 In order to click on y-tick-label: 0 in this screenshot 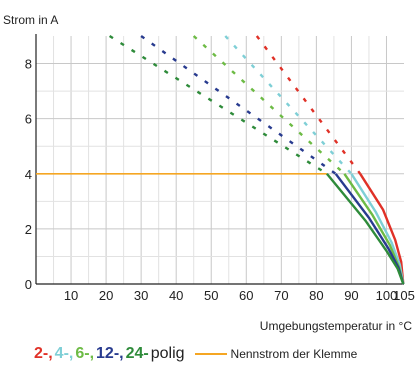, I will do `click(28, 284)`.